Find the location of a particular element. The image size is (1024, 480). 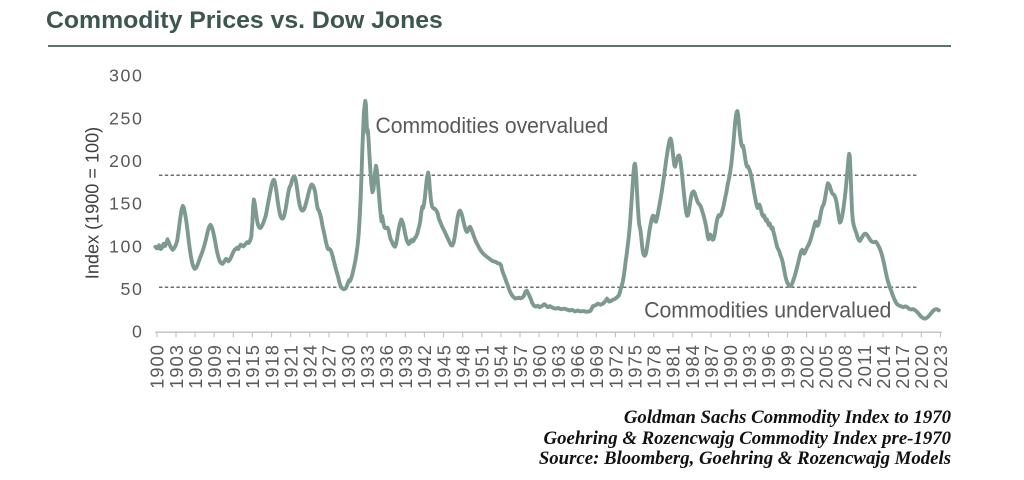

svg-text: Commodities undervalued is located at coordinates (767, 309).